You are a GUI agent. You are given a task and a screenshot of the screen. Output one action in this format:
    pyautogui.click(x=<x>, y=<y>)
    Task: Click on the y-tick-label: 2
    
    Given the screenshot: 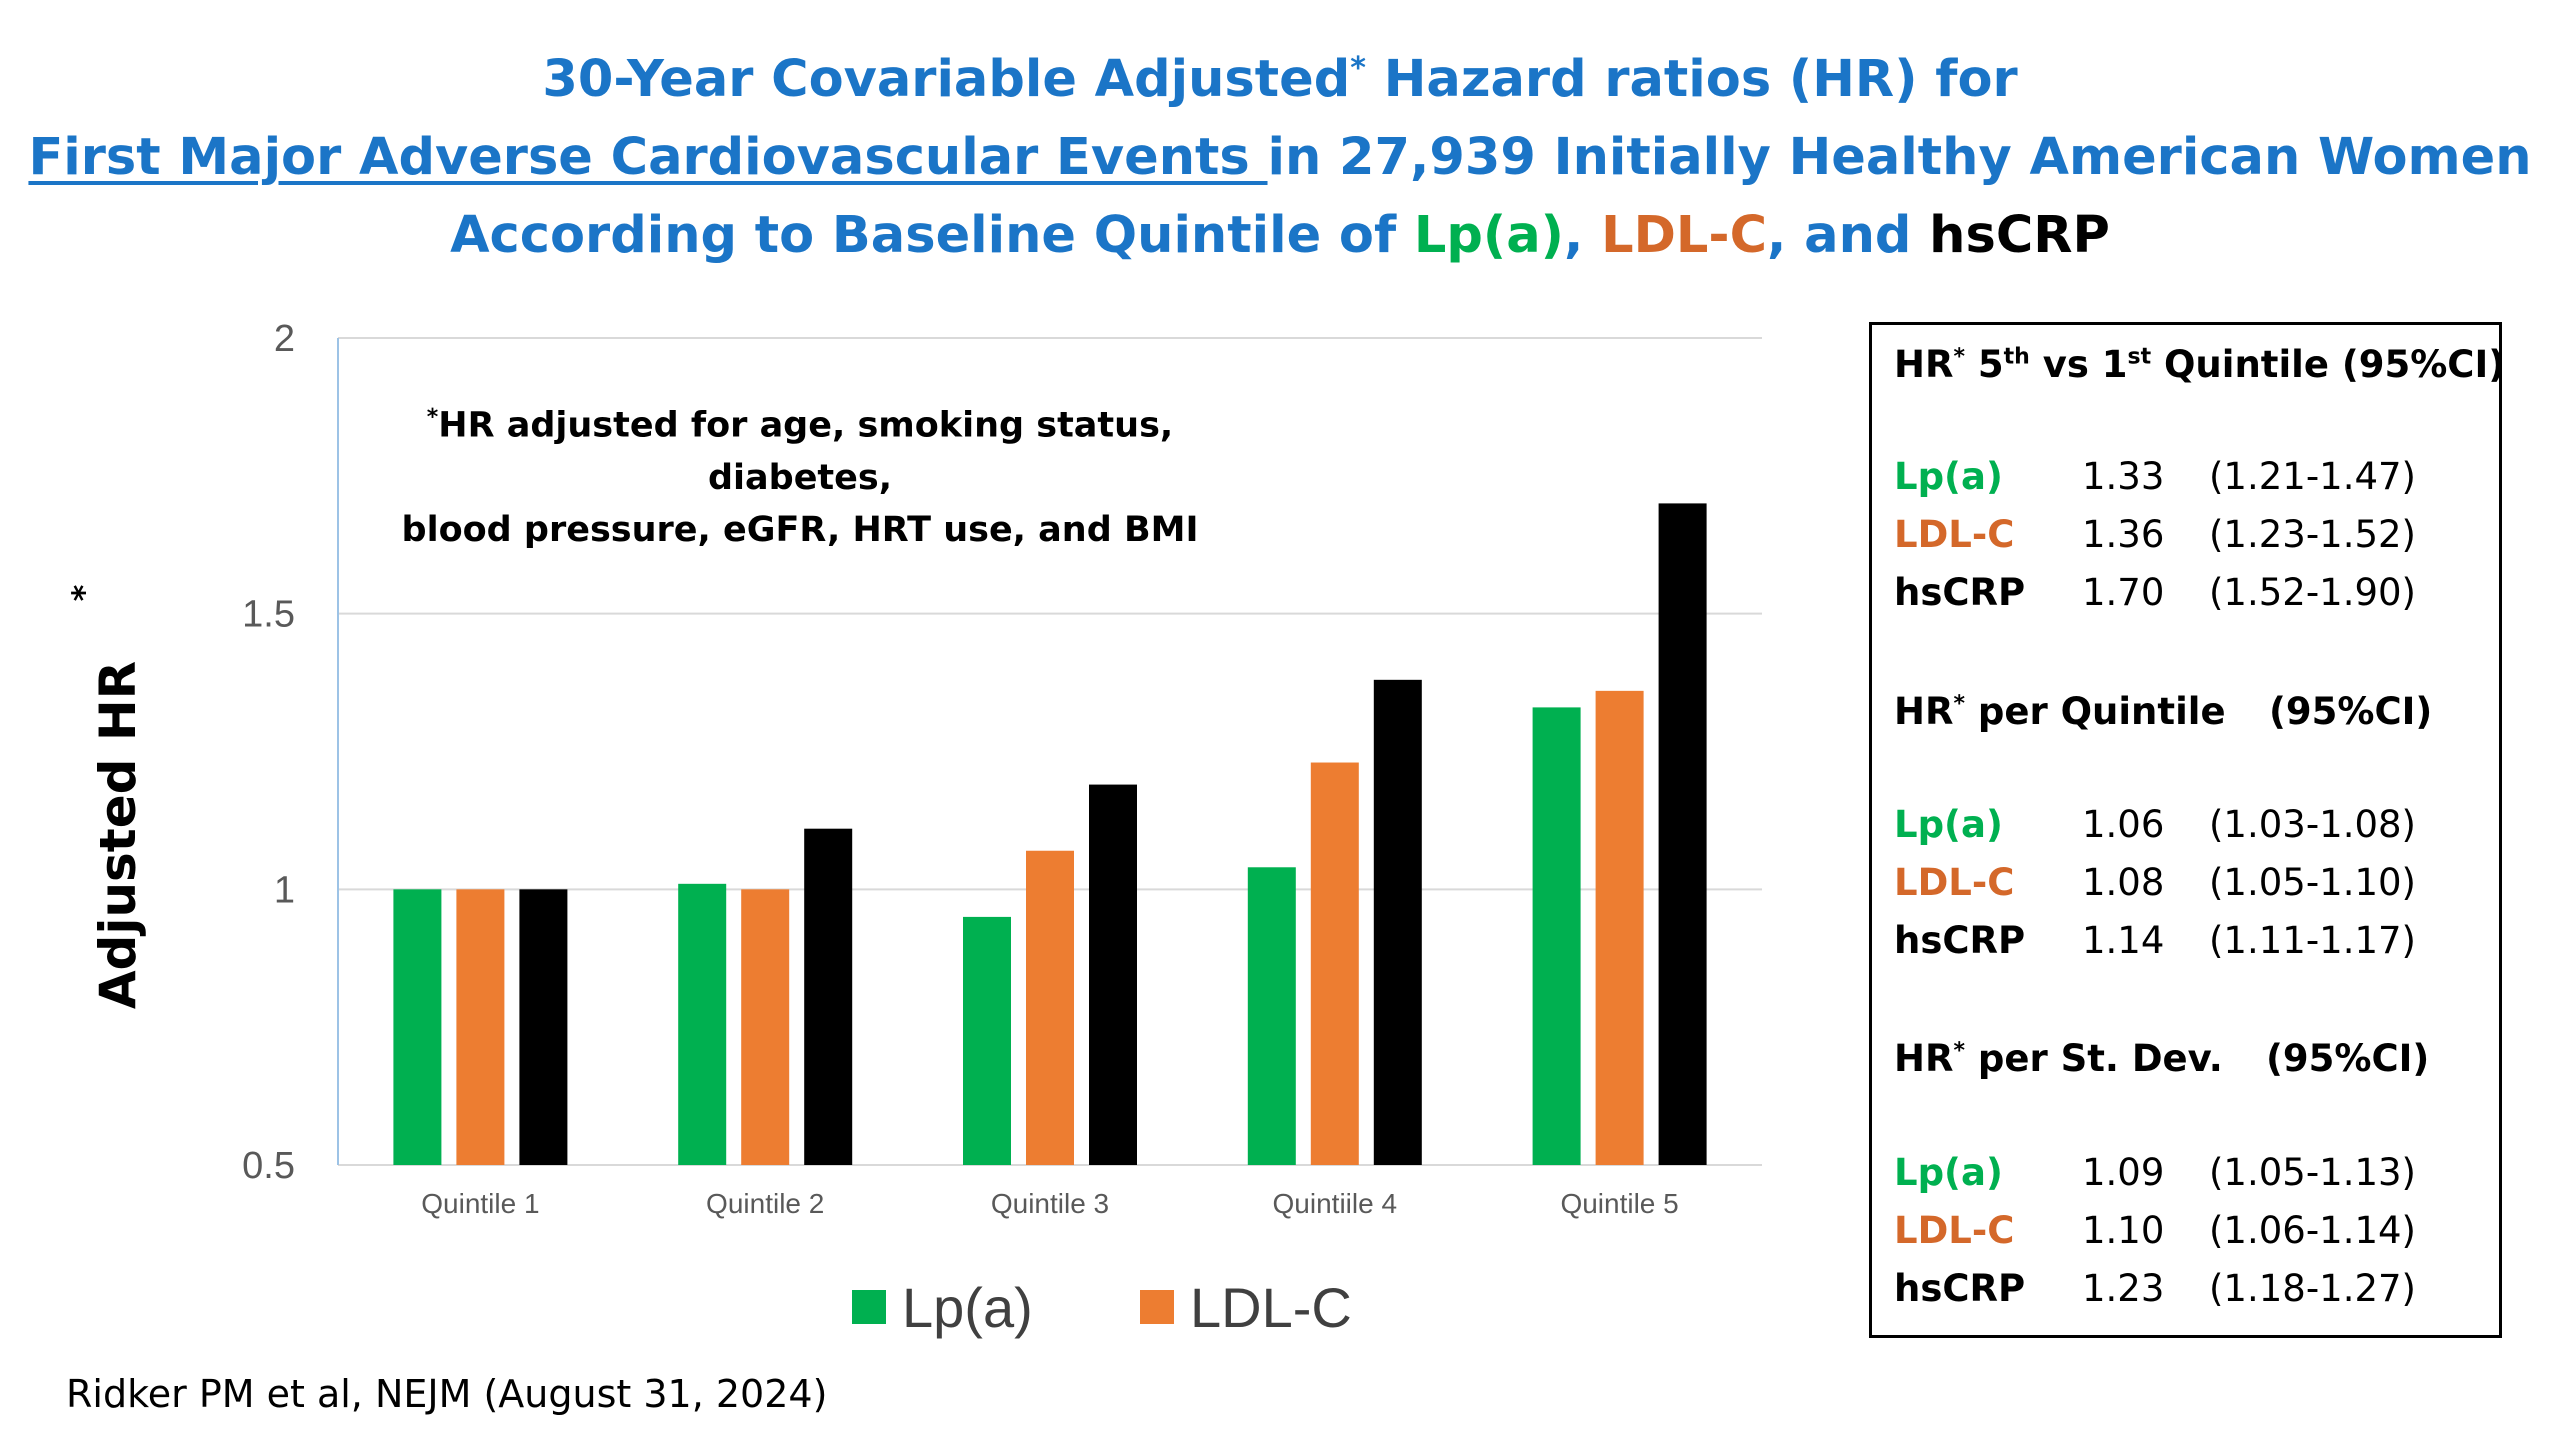 What is the action you would take?
    pyautogui.click(x=284, y=339)
    